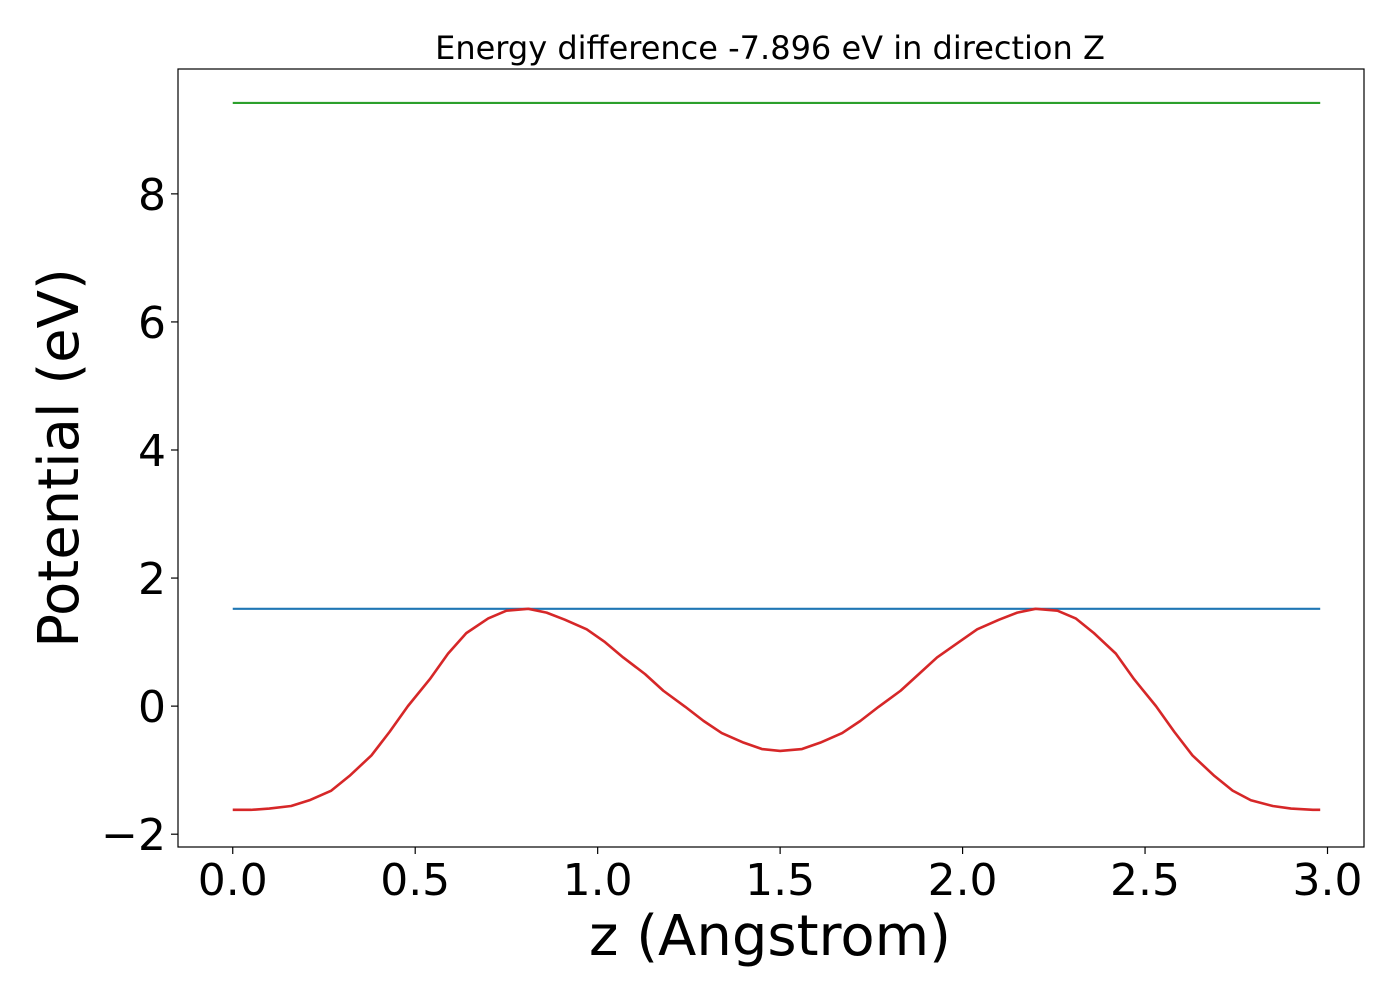  Describe the element at coordinates (963, 880) in the screenshot. I see `x-tick-label: 2.0` at that location.